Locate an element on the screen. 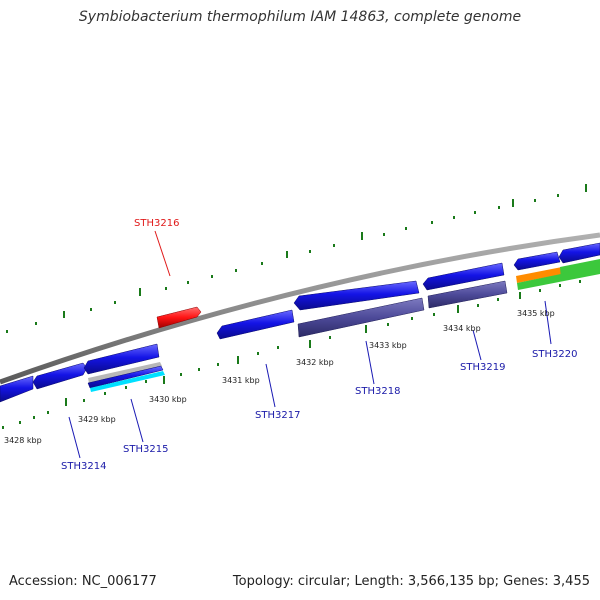 The width and height of the screenshot is (600, 600). scale-label: 3430 kbp is located at coordinates (168, 399).